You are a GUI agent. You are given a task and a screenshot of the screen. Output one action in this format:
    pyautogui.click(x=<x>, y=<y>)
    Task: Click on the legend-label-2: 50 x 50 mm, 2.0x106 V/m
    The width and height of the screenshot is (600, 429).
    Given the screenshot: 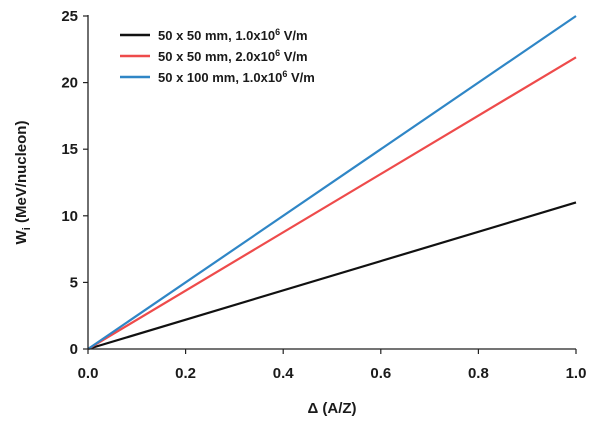 What is the action you would take?
    pyautogui.click(x=233, y=56)
    